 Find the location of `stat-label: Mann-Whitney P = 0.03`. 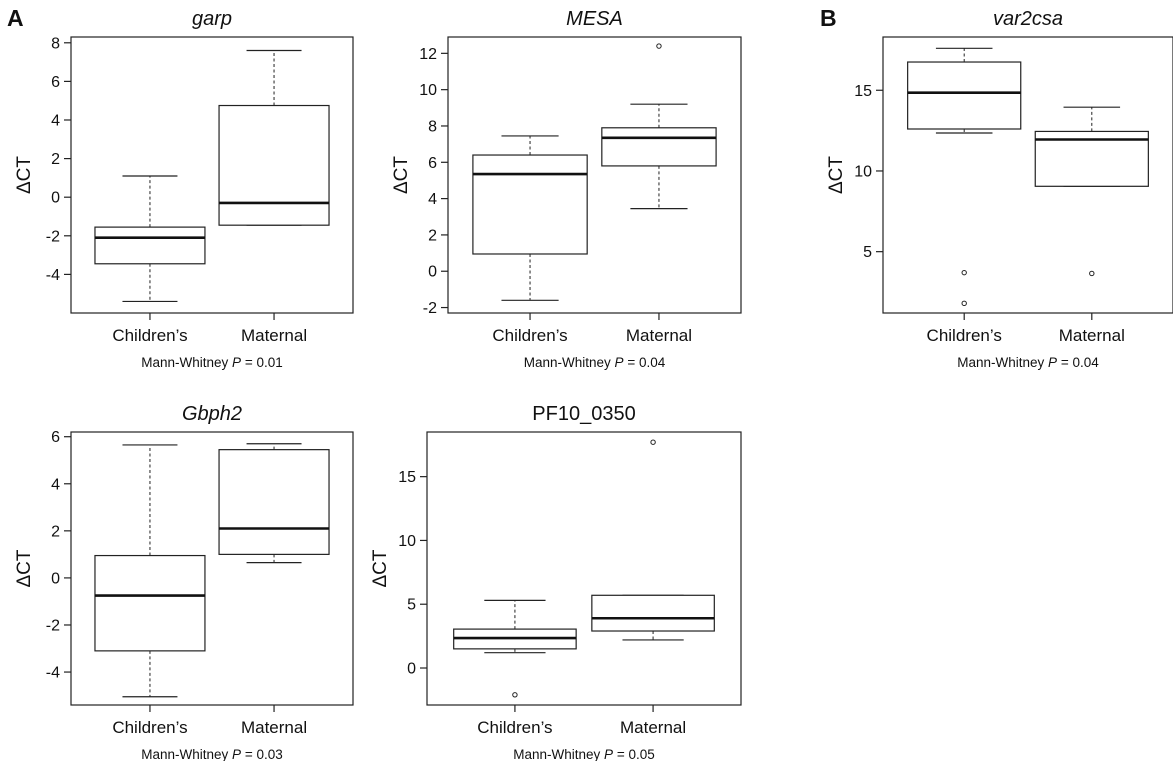

stat-label: Mann-Whitney P = 0.03 is located at coordinates (211, 754).